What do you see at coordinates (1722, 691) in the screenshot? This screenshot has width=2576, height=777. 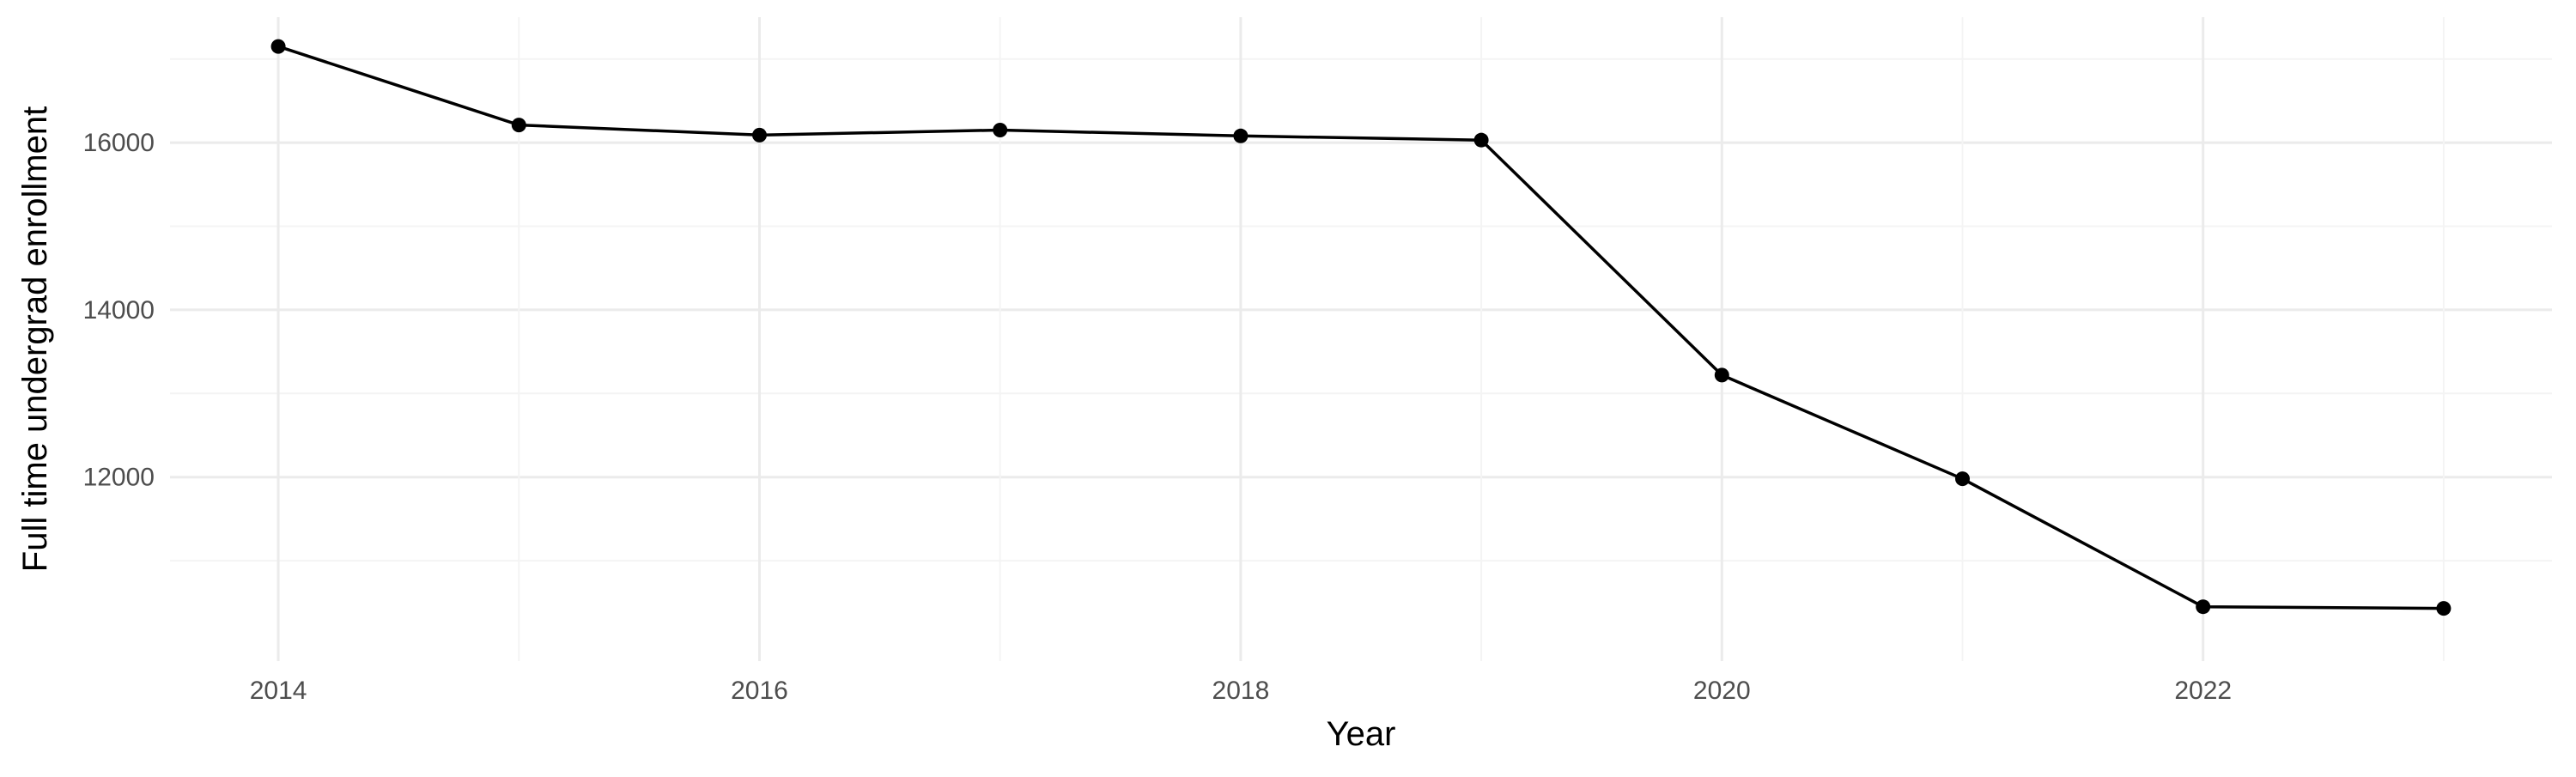 I see `x-tick-label-3: 2020` at bounding box center [1722, 691].